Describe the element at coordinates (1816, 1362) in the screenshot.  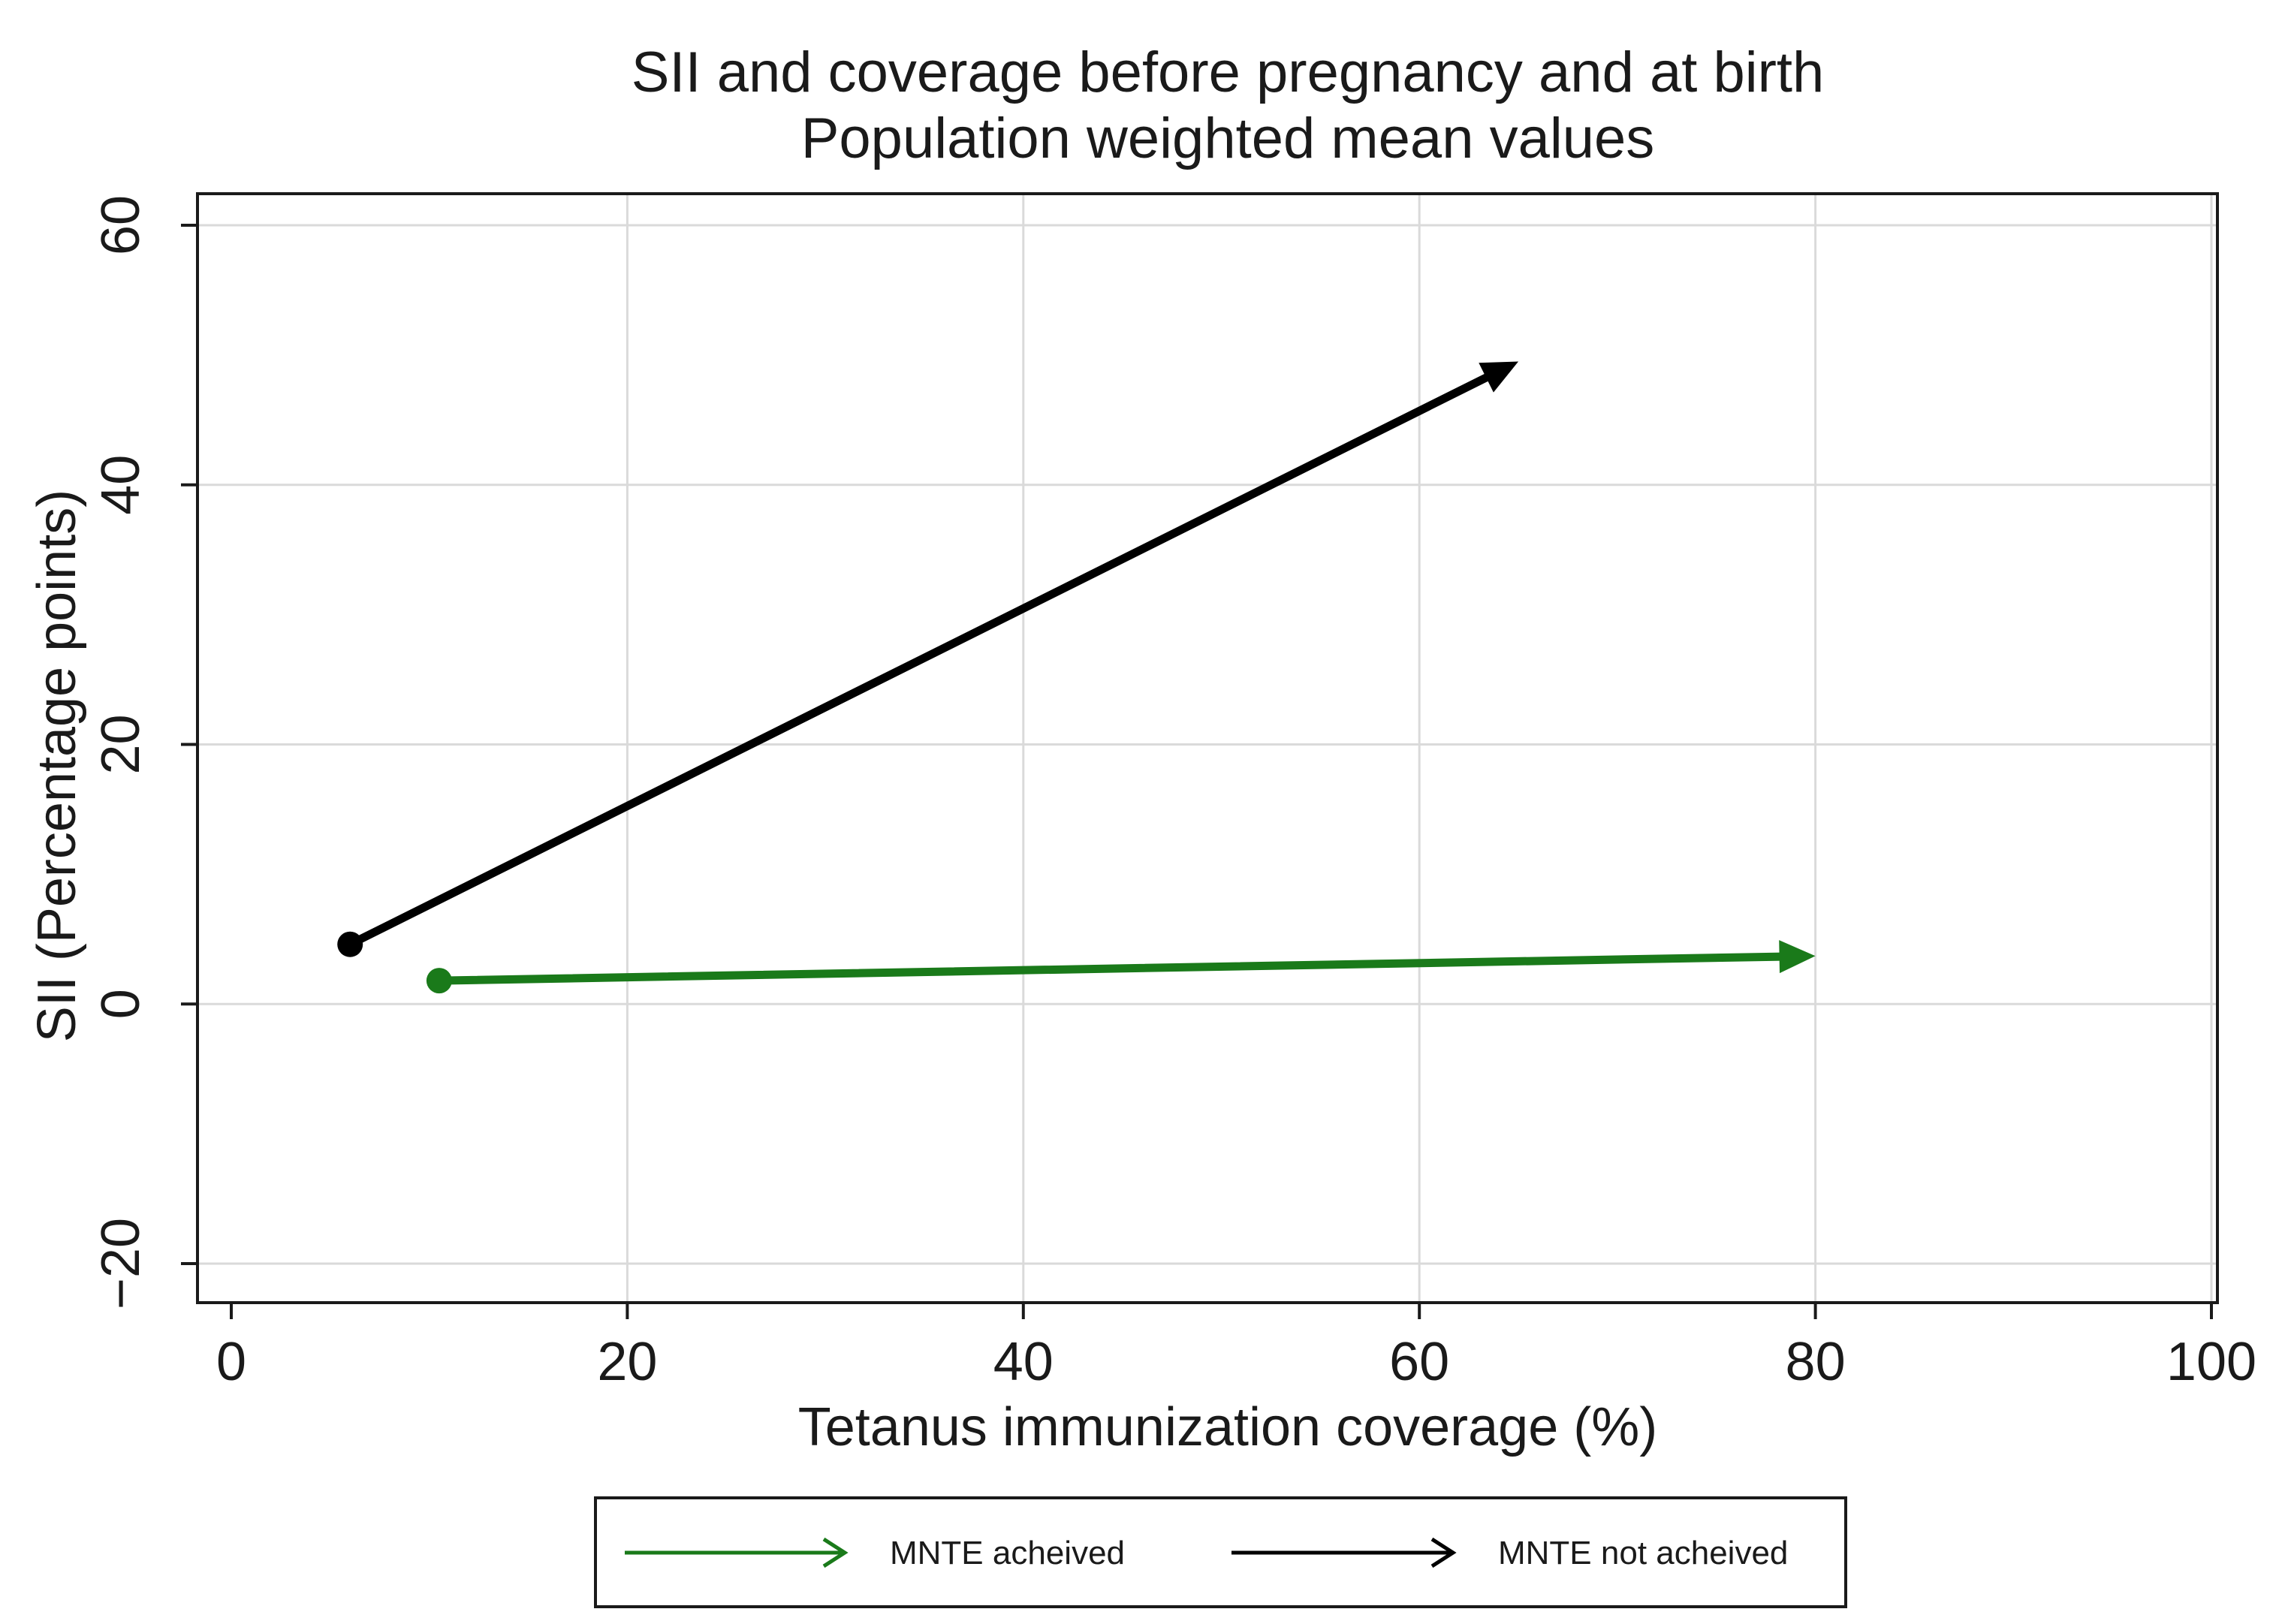
I see `x-tick-label: 80` at that location.